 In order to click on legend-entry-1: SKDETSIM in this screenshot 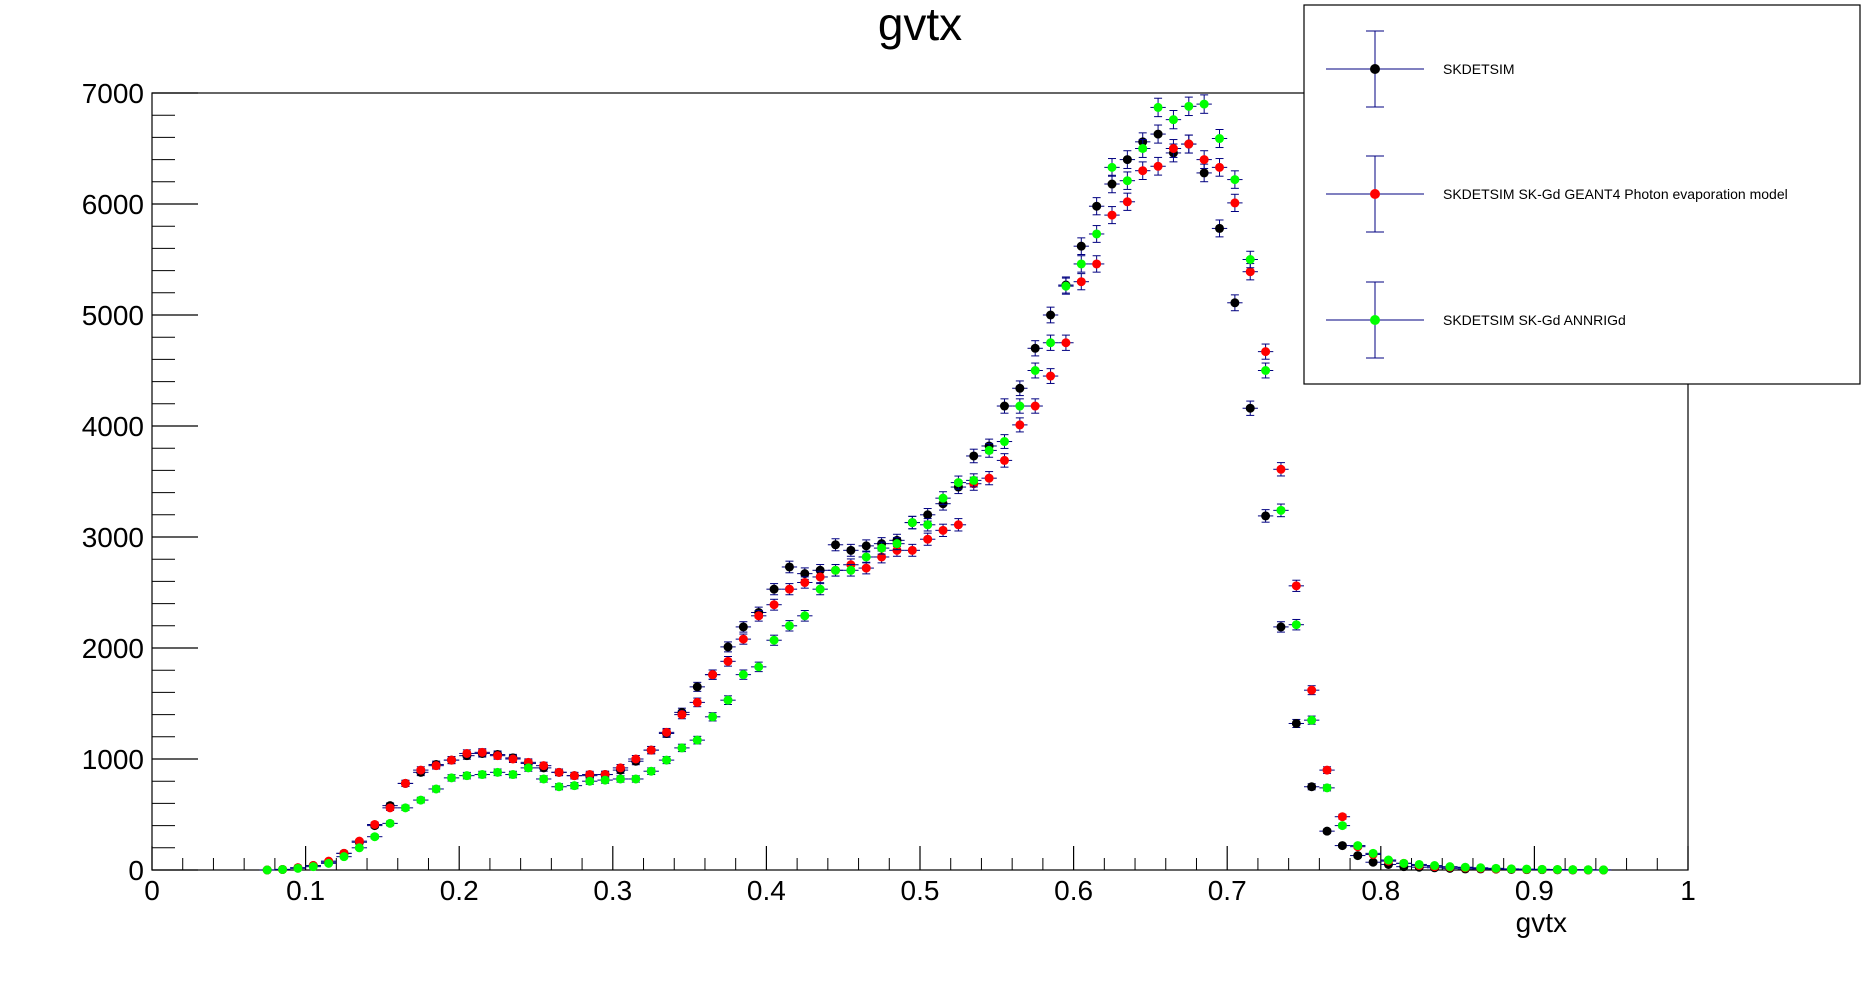, I will do `click(1420, 69)`.